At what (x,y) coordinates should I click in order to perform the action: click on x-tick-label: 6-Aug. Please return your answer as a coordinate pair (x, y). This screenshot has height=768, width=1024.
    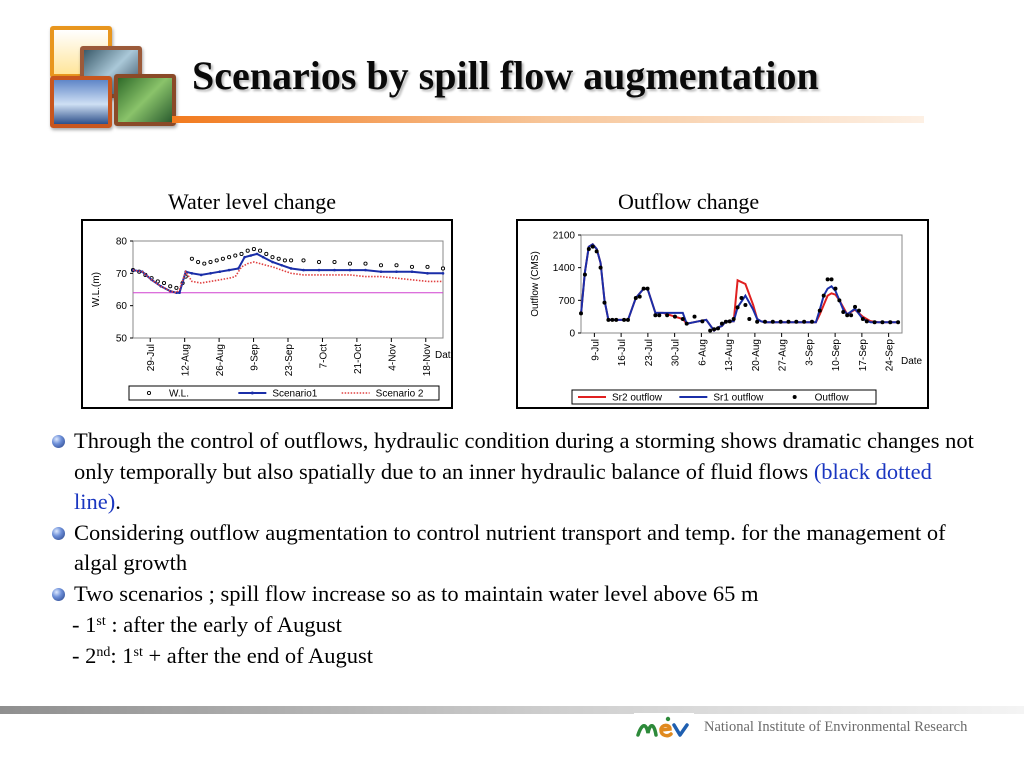
    Looking at the image, I should click on (702, 352).